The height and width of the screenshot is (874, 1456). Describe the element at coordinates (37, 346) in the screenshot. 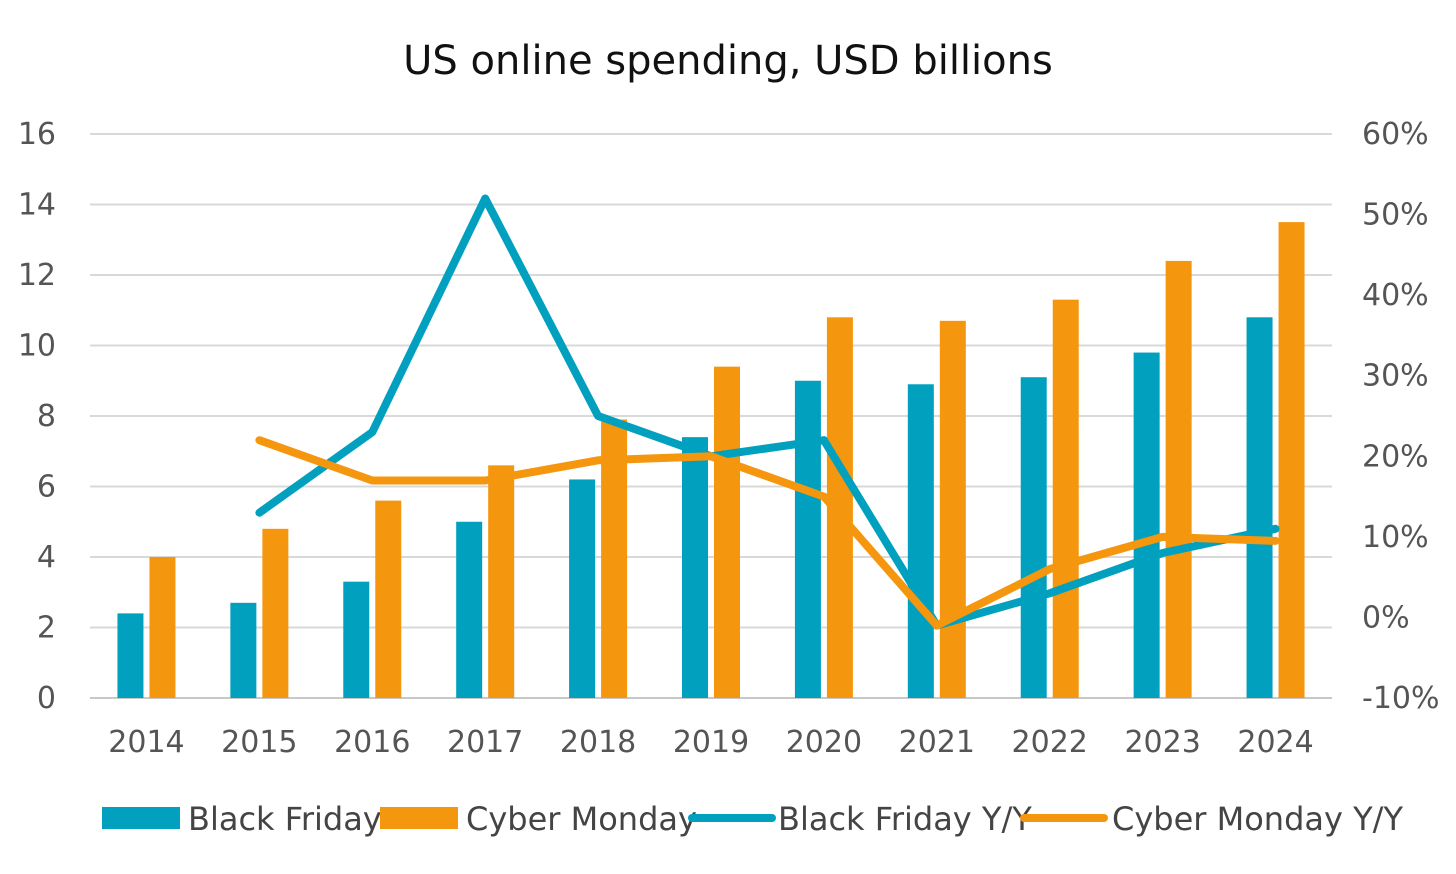

I see `y-left-tick-label: 10` at that location.